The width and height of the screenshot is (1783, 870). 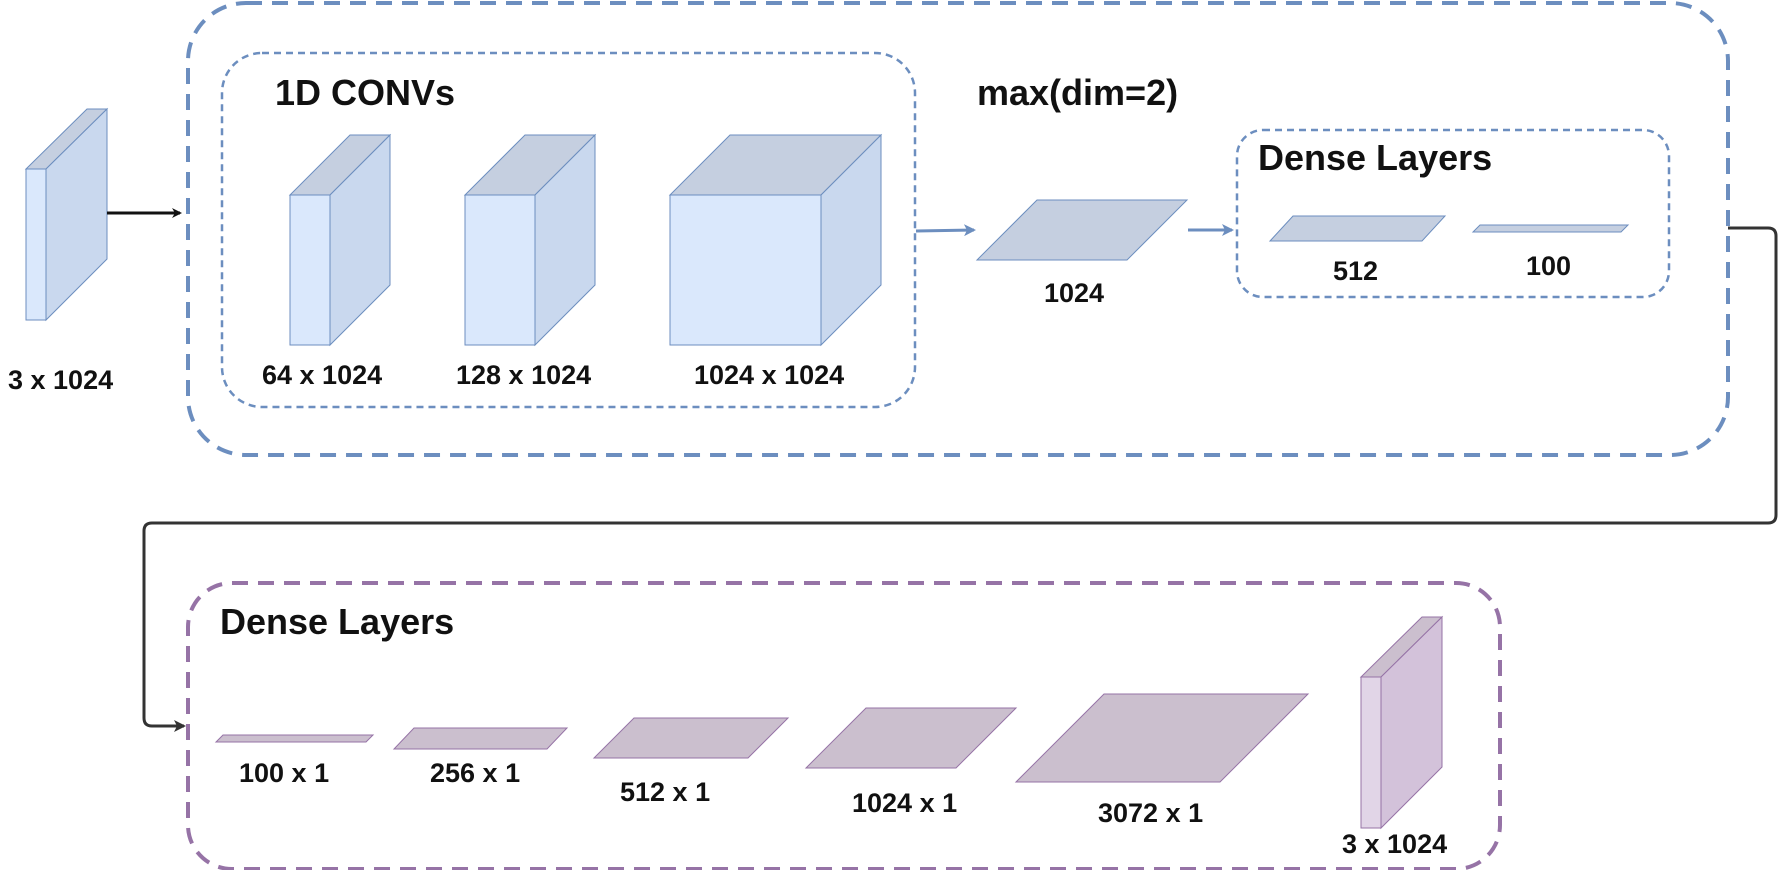 What do you see at coordinates (1375, 157) in the screenshot?
I see `encoder-dense-group-title: Dense Layers` at bounding box center [1375, 157].